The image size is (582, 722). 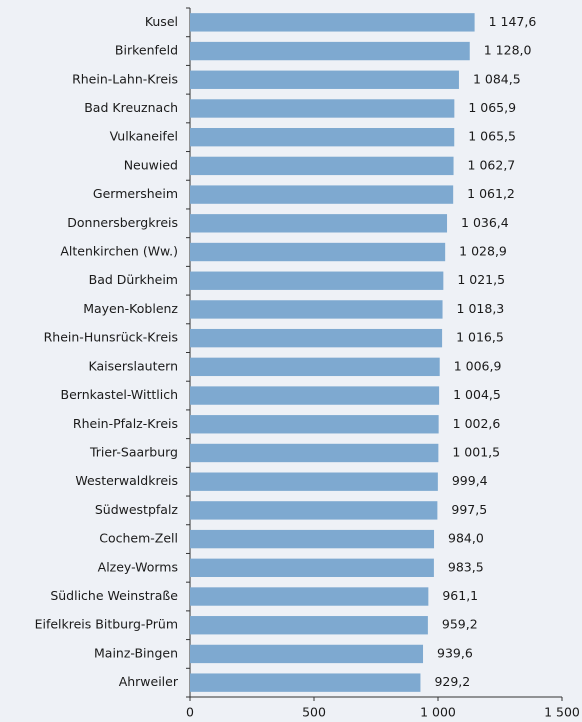 I want to click on y-tick-label: Alzey-Worms, so click(x=138, y=566).